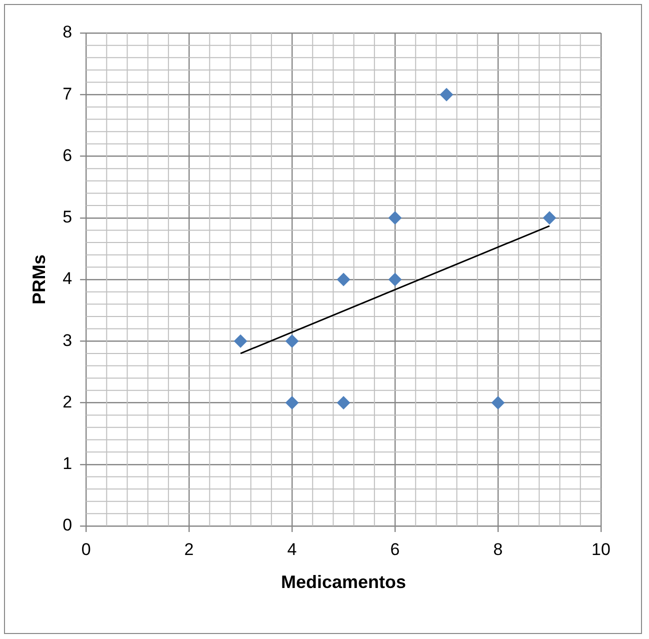 Image resolution: width=649 pixels, height=639 pixels. Describe the element at coordinates (498, 549) in the screenshot. I see `x-tick-label: 8` at that location.